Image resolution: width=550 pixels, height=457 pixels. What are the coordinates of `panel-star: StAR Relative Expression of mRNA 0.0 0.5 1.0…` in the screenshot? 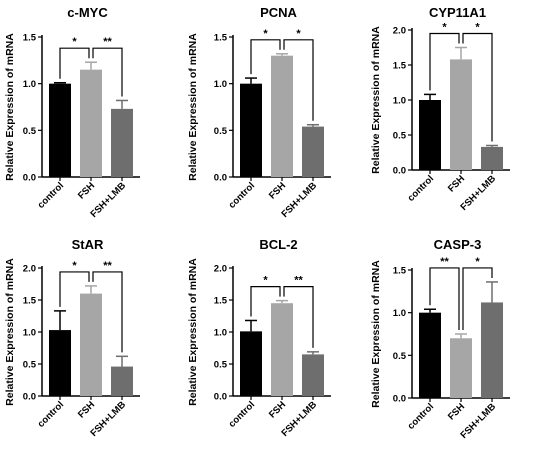 It's located at (72, 338).